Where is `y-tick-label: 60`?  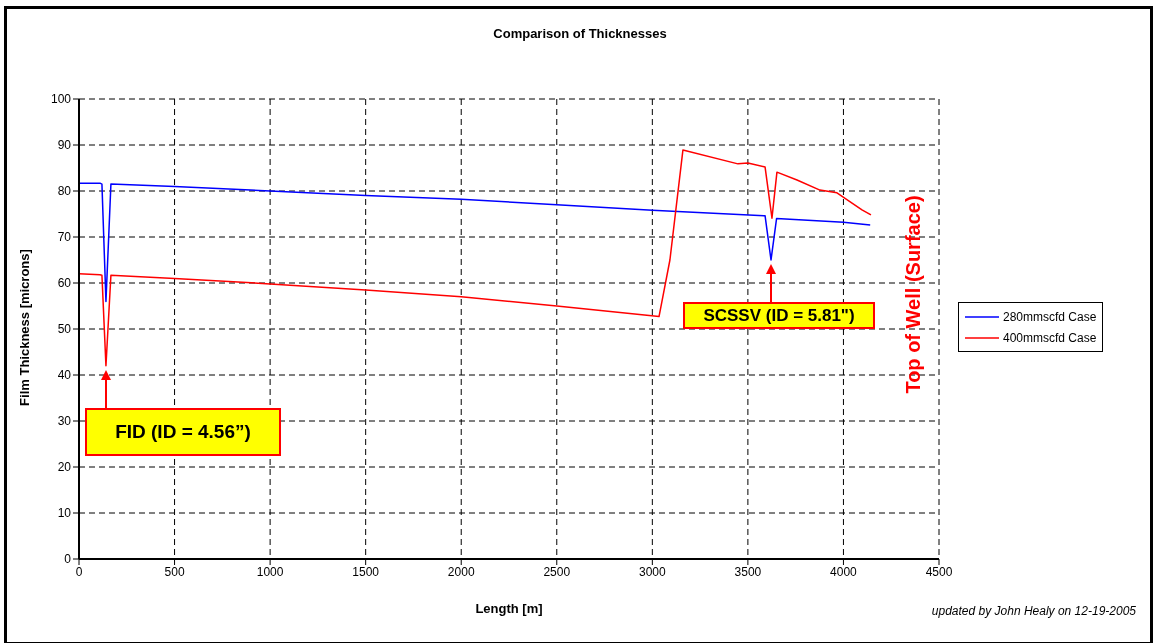
y-tick-label: 60 is located at coordinates (64, 283).